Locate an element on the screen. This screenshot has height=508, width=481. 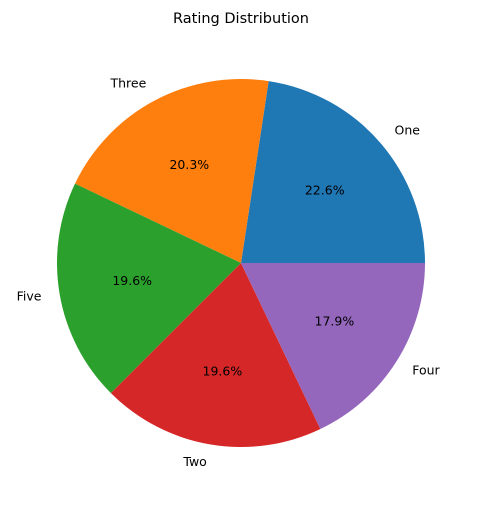
pie-slice-four is located at coordinates (333, 346).